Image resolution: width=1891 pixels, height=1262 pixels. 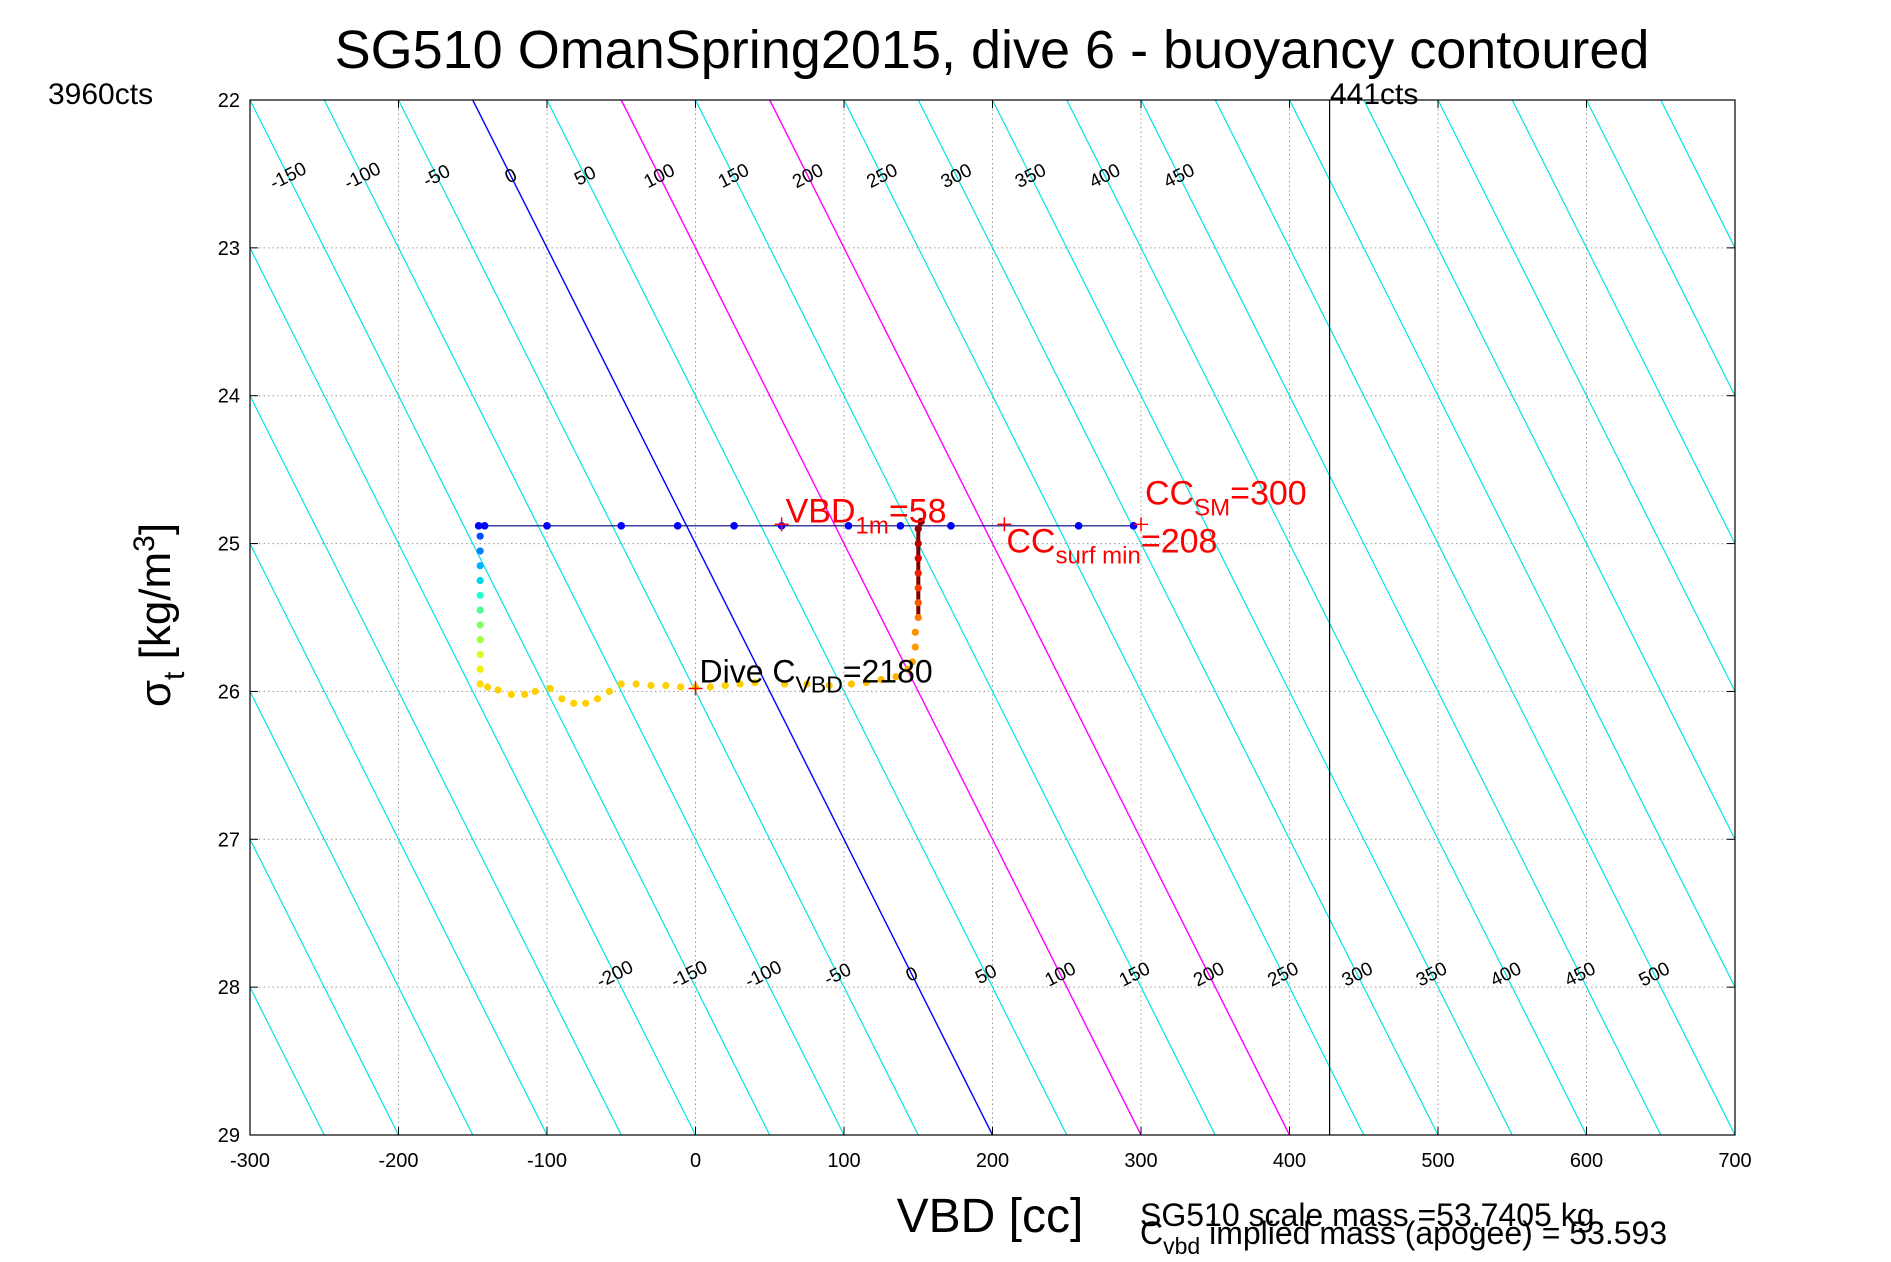 I want to click on cc-surf-min-label-sub: surf min, so click(x=1097, y=555).